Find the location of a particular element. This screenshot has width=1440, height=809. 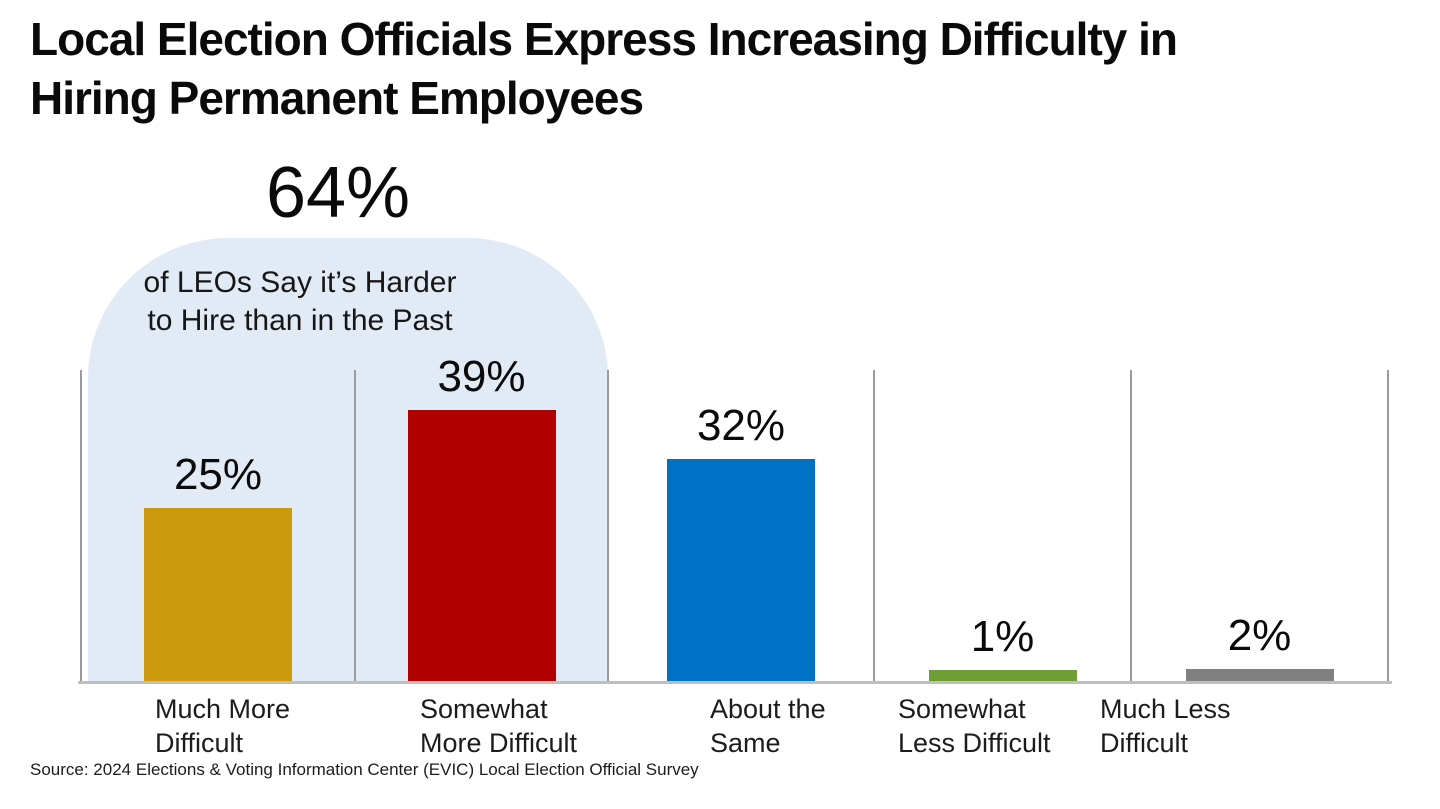

category-label-much-more-difficult: Much More Difficult is located at coordinates (222, 726).